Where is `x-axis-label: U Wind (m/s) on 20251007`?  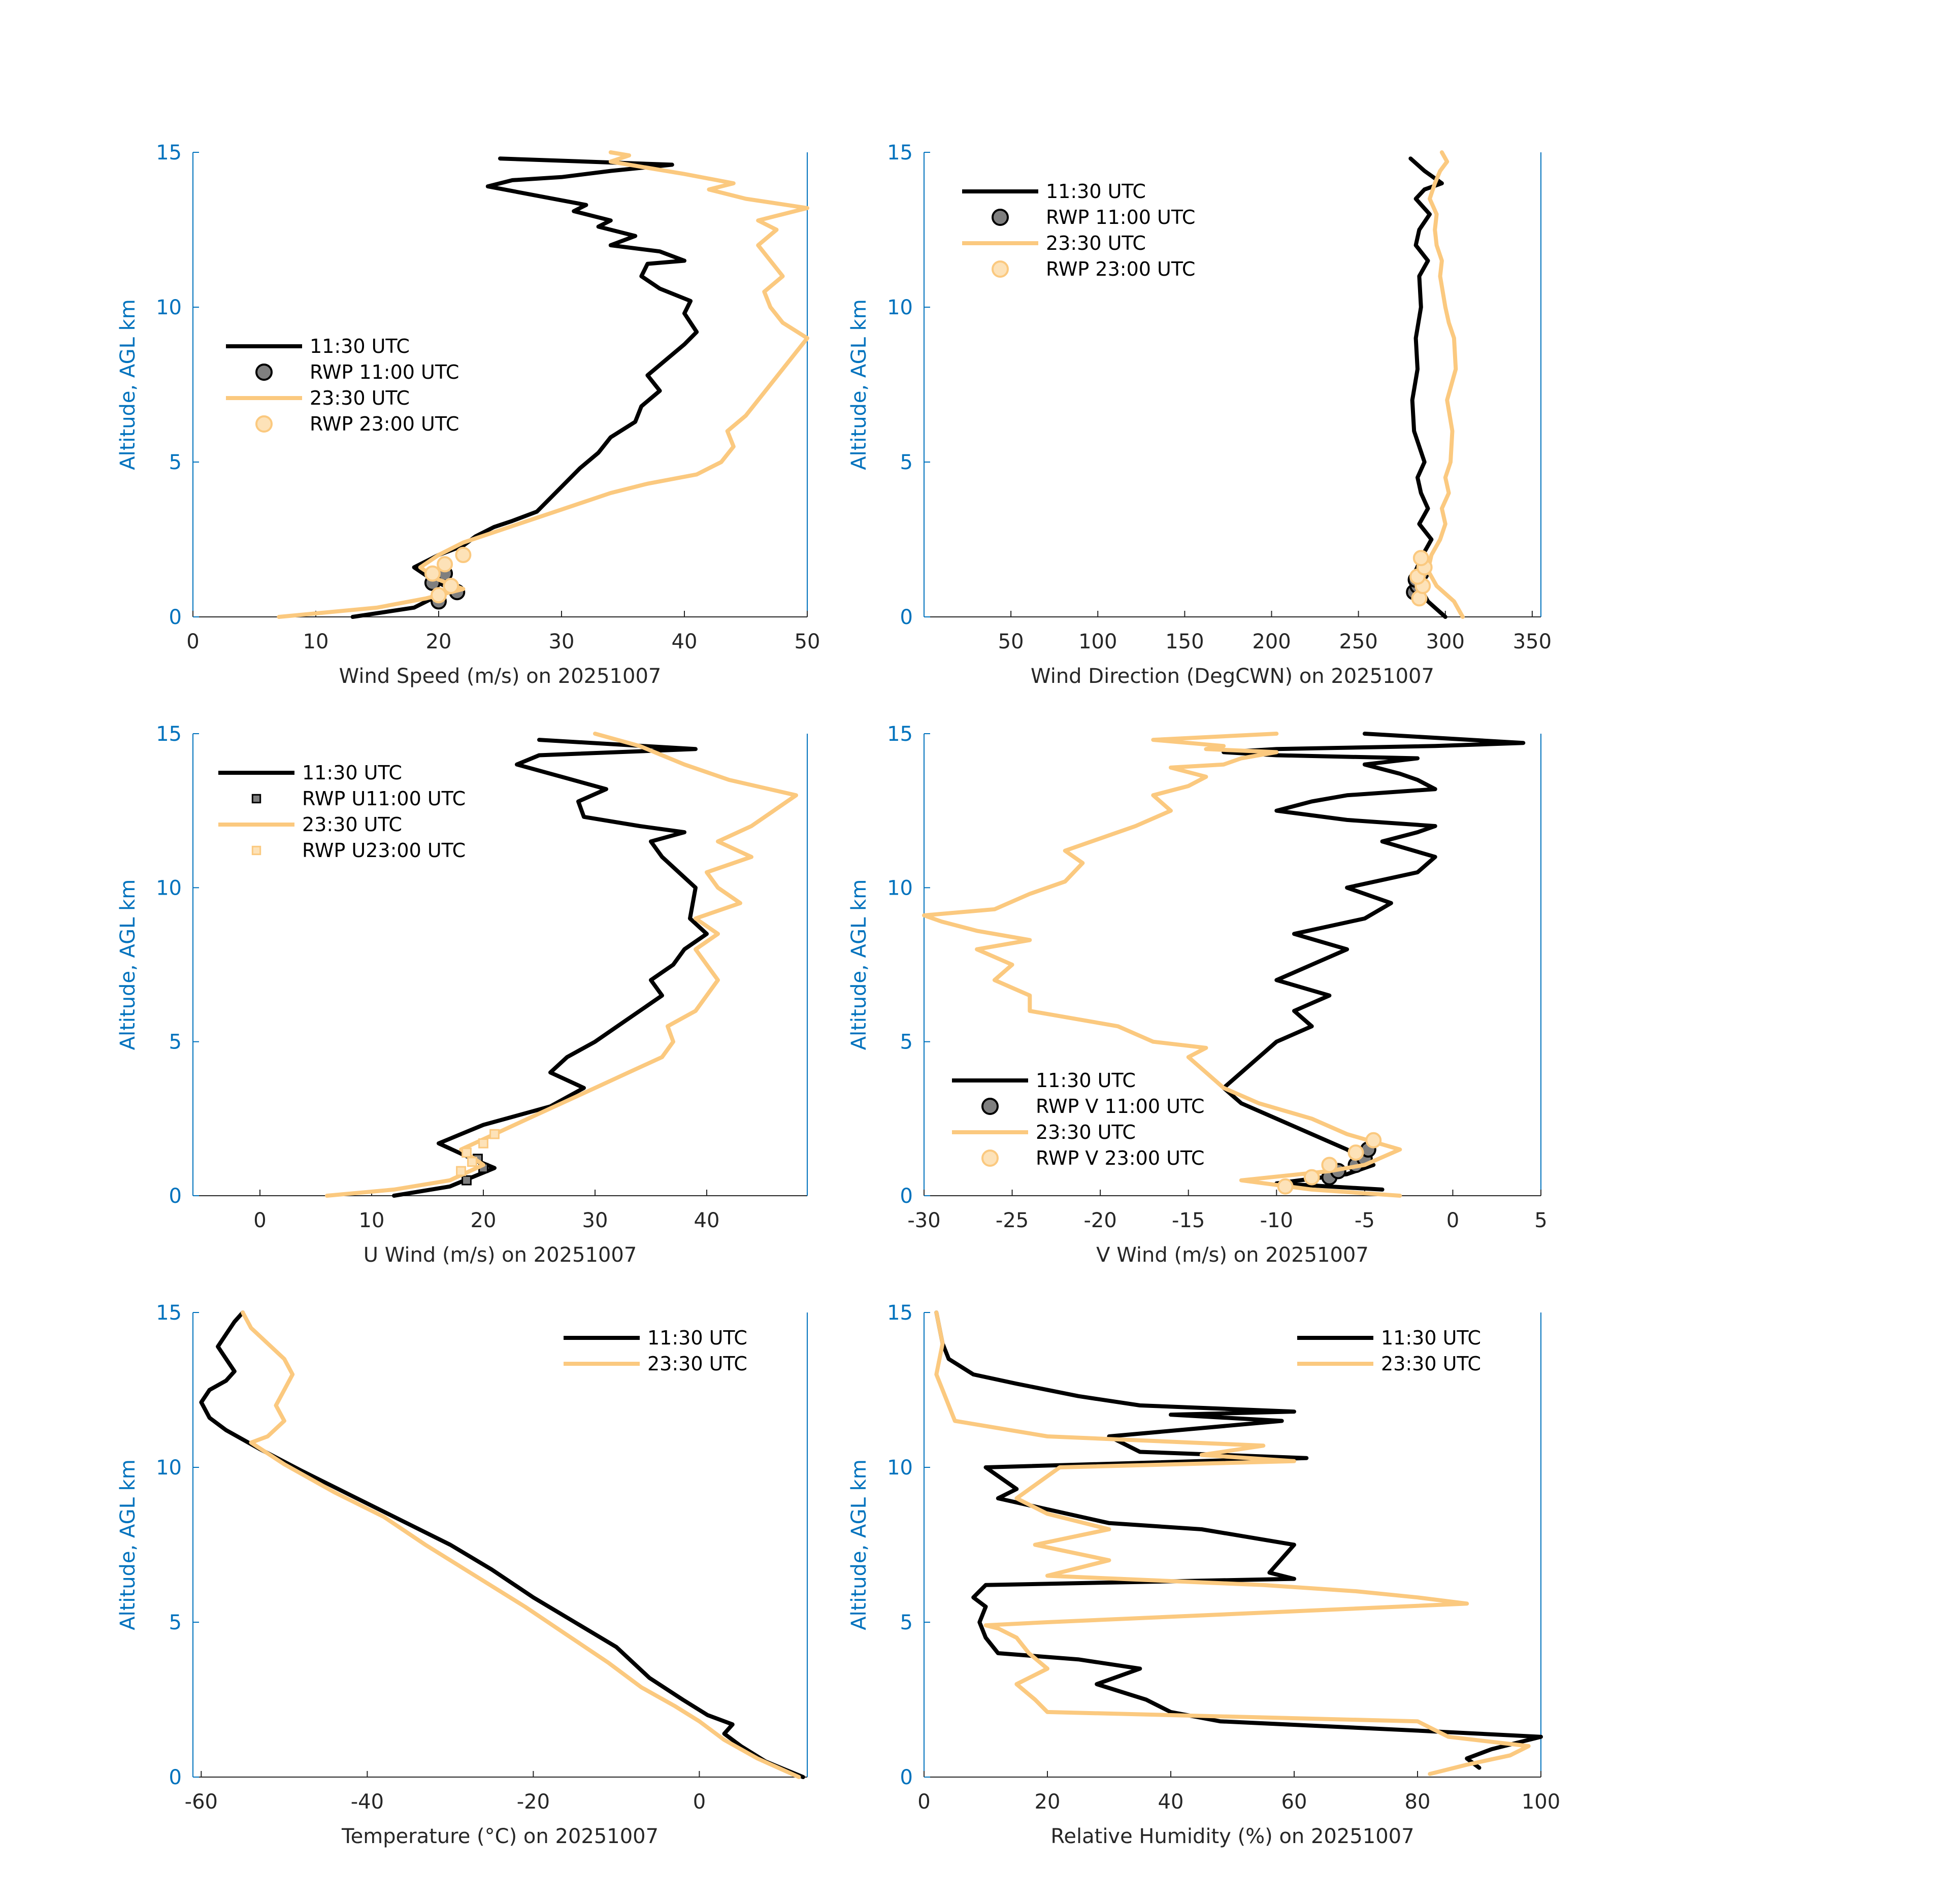
x-axis-label: U Wind (m/s) on 20251007 is located at coordinates (500, 1255).